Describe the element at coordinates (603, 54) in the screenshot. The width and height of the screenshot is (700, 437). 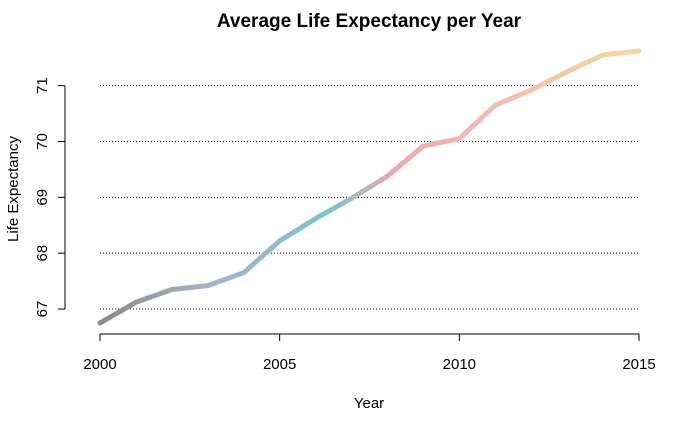
I see `data-point-2014` at that location.